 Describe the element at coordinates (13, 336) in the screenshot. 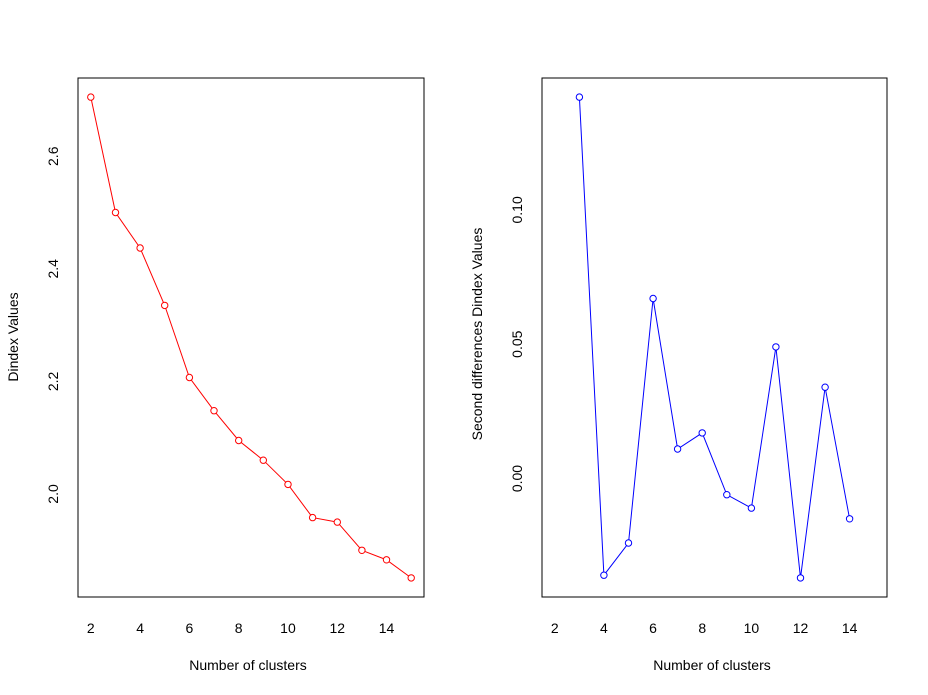

I see `y-axis-label: Dindex Values` at that location.